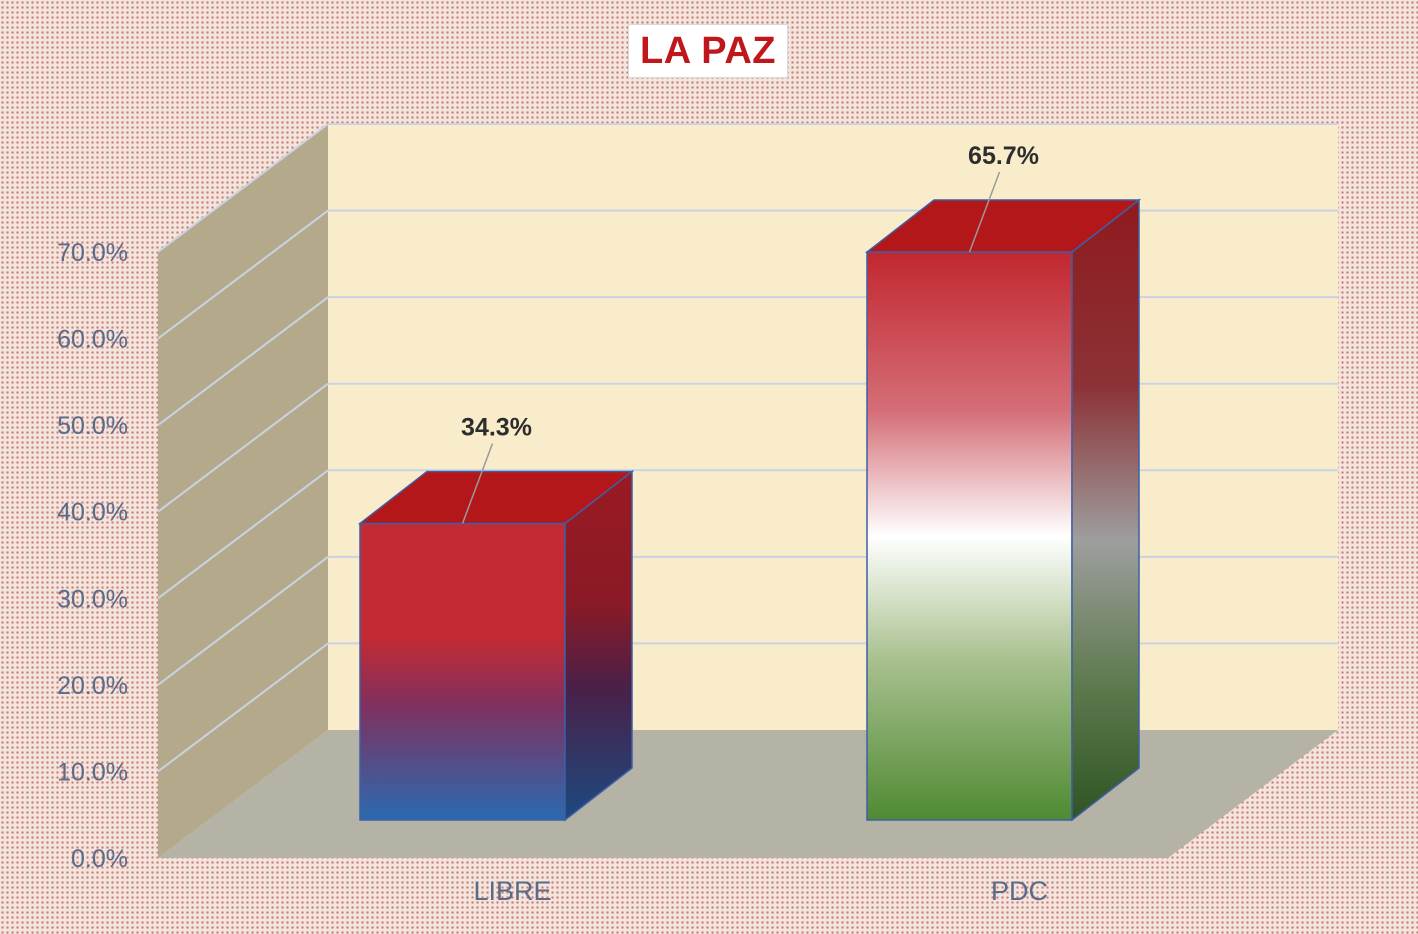  I want to click on y-tick-label: 40.0%, so click(92, 513).